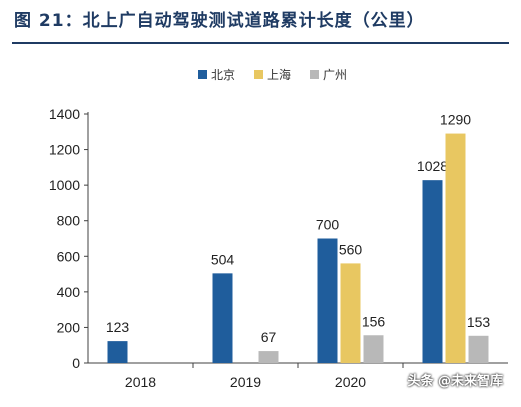  Describe the element at coordinates (432, 271) in the screenshot. I see `bar-北京-2021` at that location.